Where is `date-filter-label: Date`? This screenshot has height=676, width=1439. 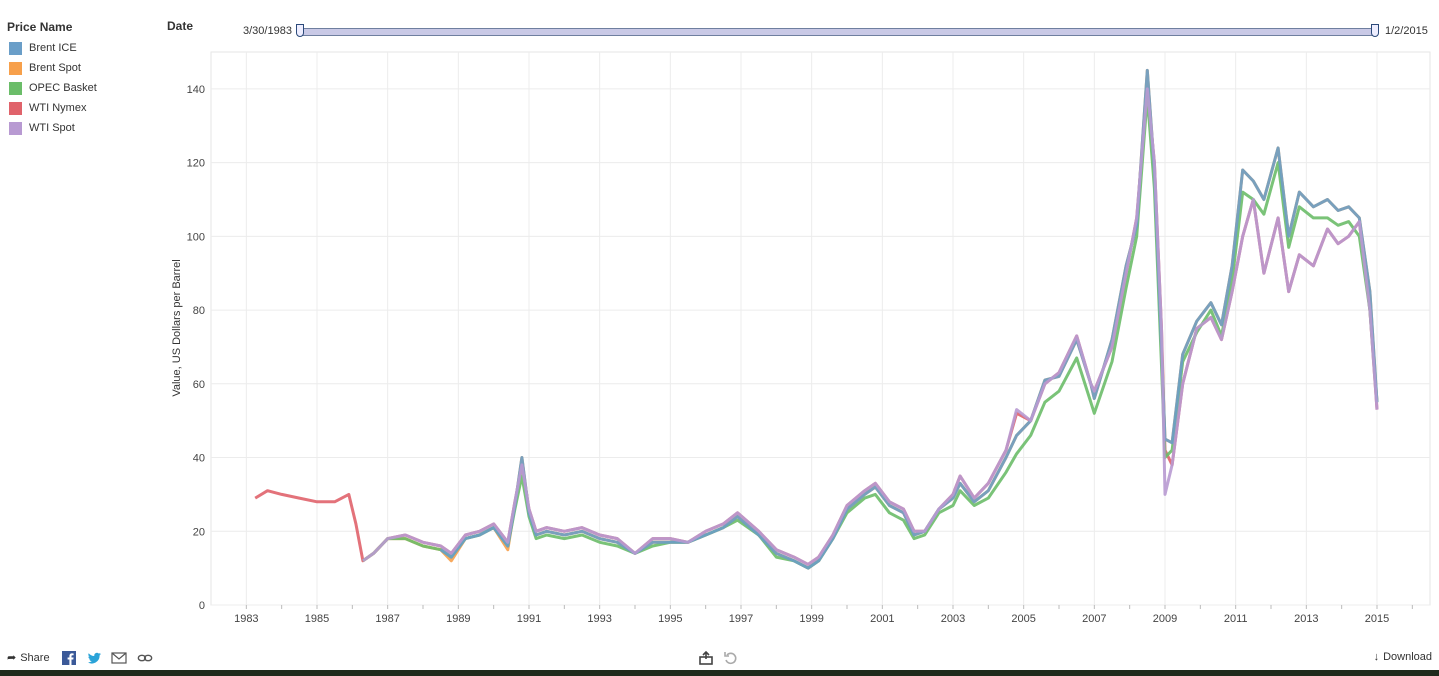
date-filter-label: Date is located at coordinates (180, 26).